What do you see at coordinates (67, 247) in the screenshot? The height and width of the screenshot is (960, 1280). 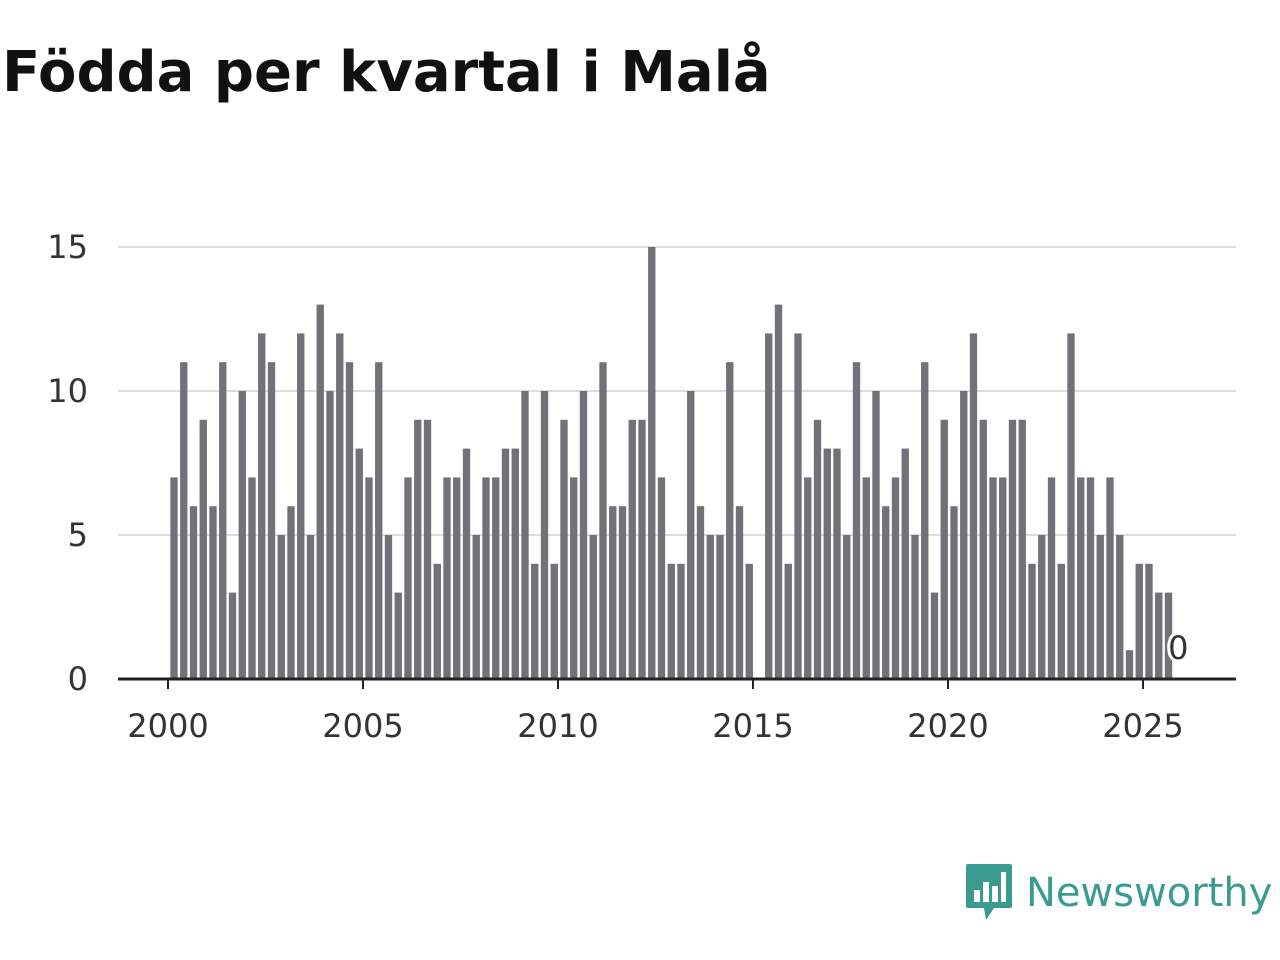 I see `y-tick-label-15: 15` at bounding box center [67, 247].